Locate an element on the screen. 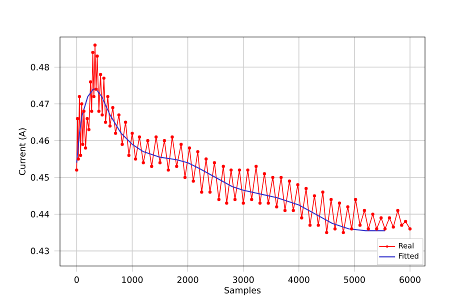  x-tick-label: 0 is located at coordinates (76, 279).